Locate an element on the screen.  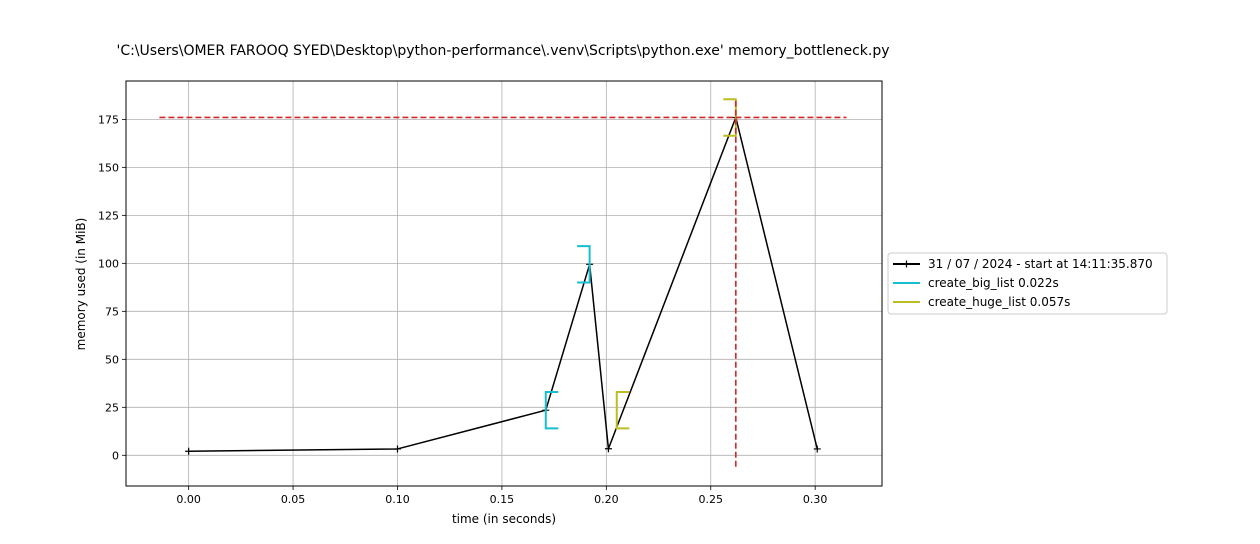
x-tick-label: 0.30 is located at coordinates (815, 499).